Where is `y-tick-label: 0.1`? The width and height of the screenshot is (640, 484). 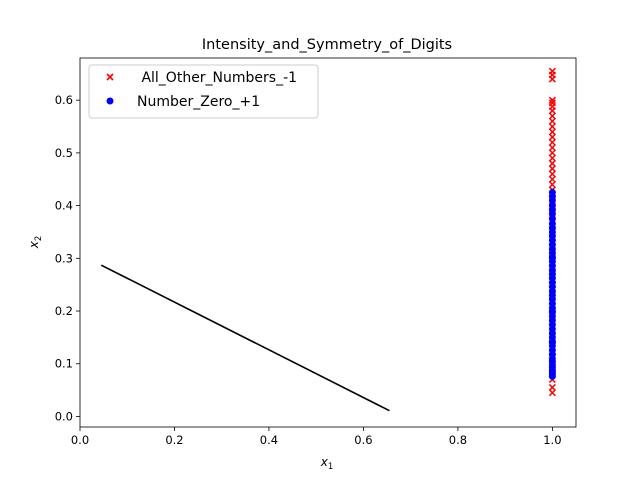 y-tick-label: 0.1 is located at coordinates (64, 364).